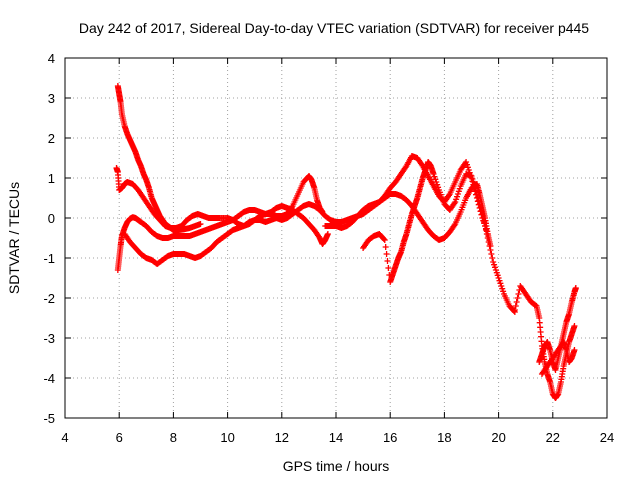 This screenshot has width=640, height=480. I want to click on y-axis-label: SDTVAR / TECUs, so click(14, 238).